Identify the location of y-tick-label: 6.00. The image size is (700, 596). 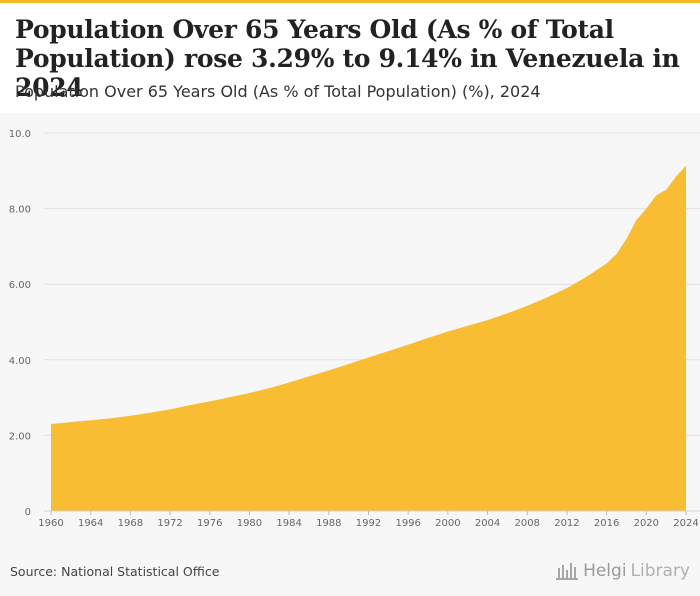
(20, 285).